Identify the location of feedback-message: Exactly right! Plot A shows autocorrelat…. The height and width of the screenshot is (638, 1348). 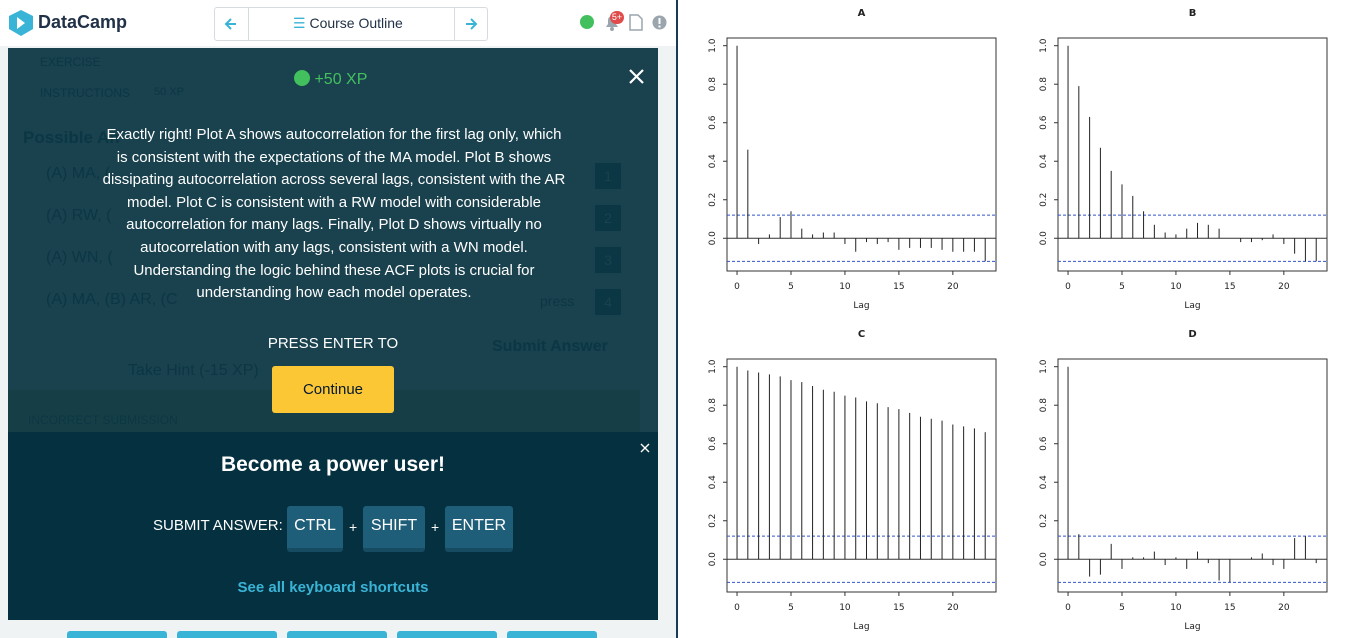
(334, 214).